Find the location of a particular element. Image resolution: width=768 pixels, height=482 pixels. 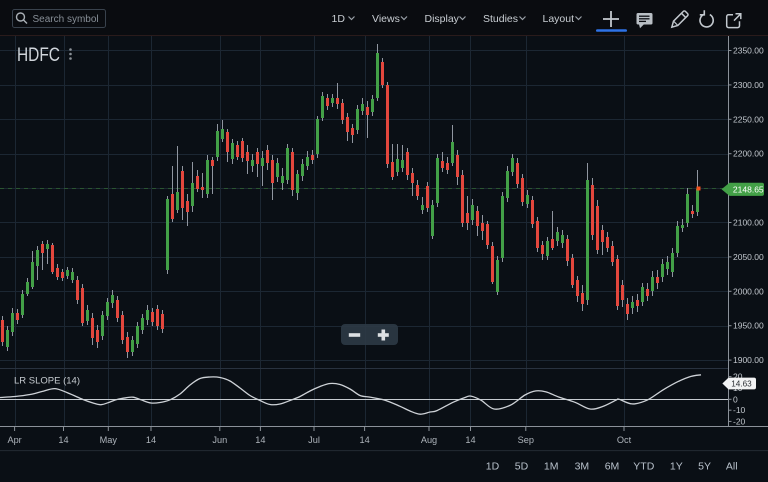

svg-text: Display is located at coordinates (442, 19).